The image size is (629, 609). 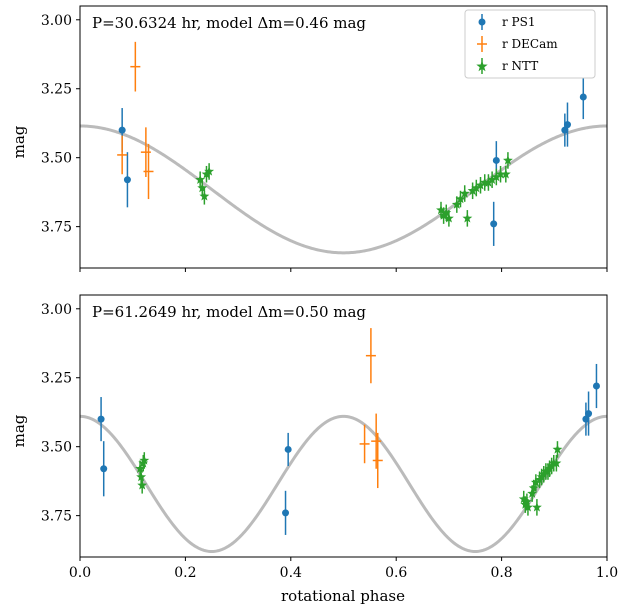 I want to click on top-y-axis-label: mag, so click(x=19, y=141).